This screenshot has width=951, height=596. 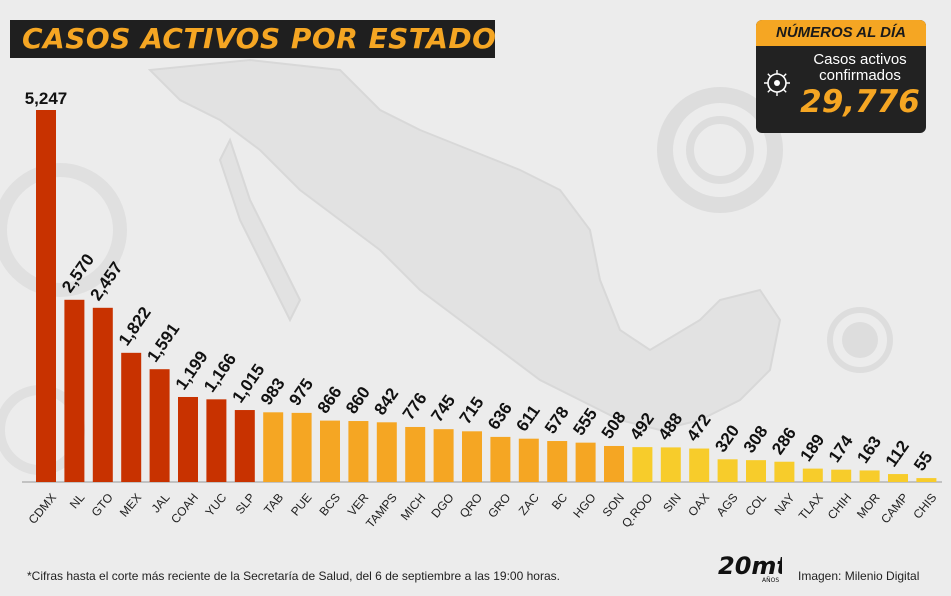 I want to click on bar-tab, so click(x=273, y=447).